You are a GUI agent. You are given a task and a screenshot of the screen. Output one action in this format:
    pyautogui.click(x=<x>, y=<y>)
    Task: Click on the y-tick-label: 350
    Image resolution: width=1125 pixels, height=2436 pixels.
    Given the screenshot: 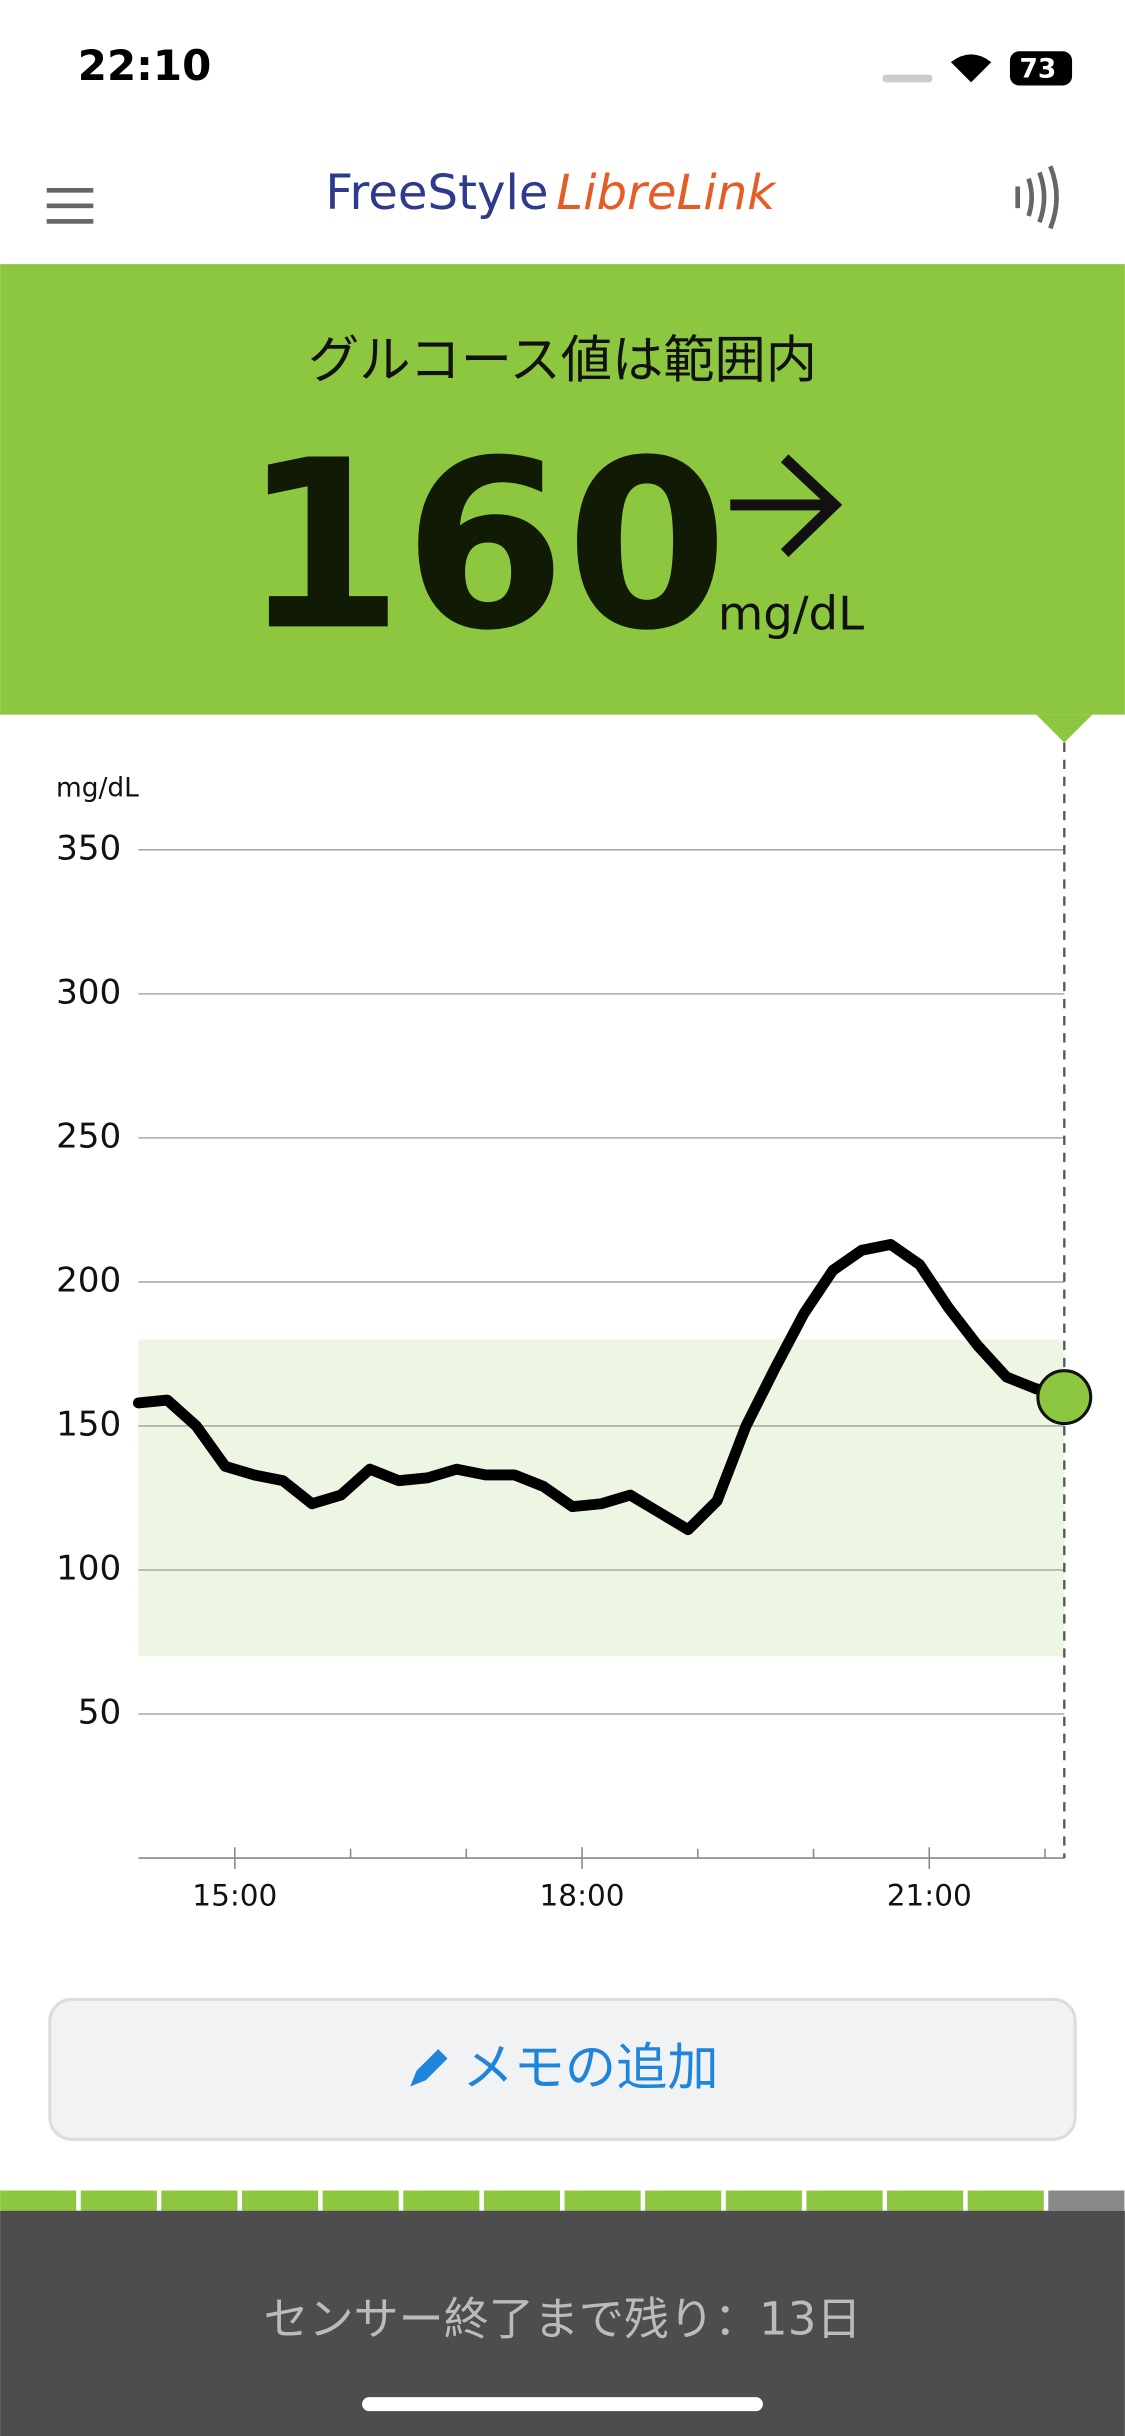 What is the action you would take?
    pyautogui.click(x=88, y=848)
    